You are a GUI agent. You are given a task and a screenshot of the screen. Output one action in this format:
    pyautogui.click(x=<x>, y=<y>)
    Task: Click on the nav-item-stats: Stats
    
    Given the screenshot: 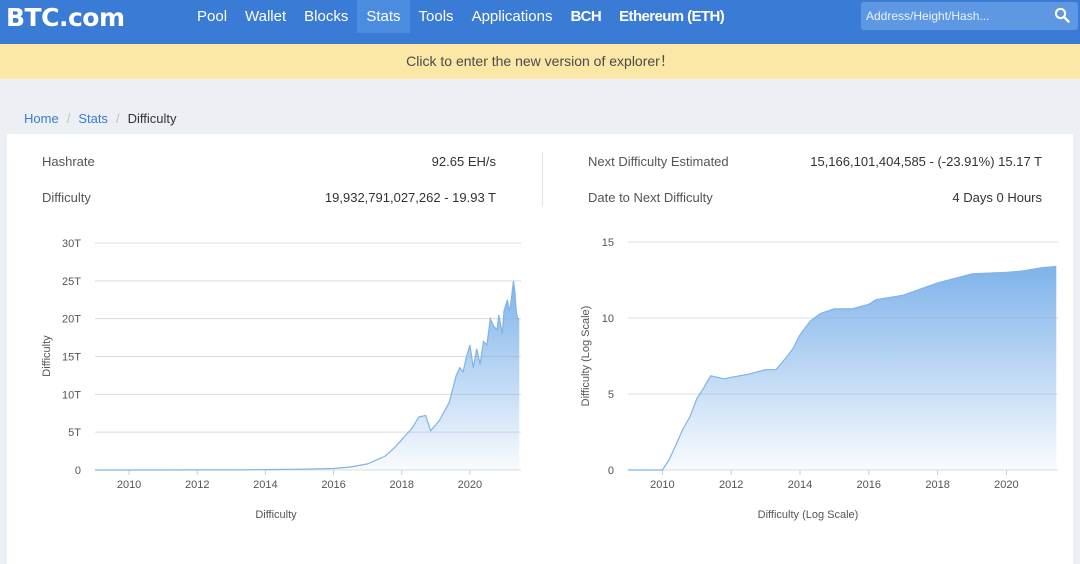 What is the action you would take?
    pyautogui.click(x=383, y=16)
    